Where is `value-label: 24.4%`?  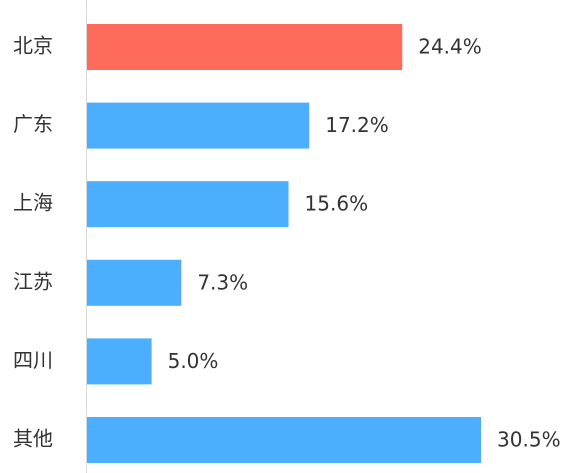 value-label: 24.4% is located at coordinates (450, 47).